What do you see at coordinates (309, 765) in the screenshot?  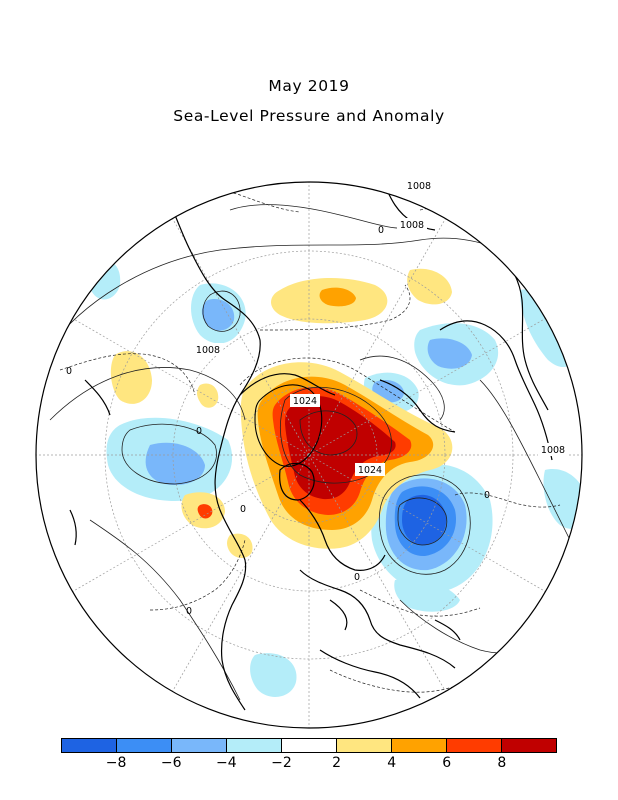 I see `colorbar-tick-labels: −8 −6 −4 −2 2 4 6 8` at bounding box center [309, 765].